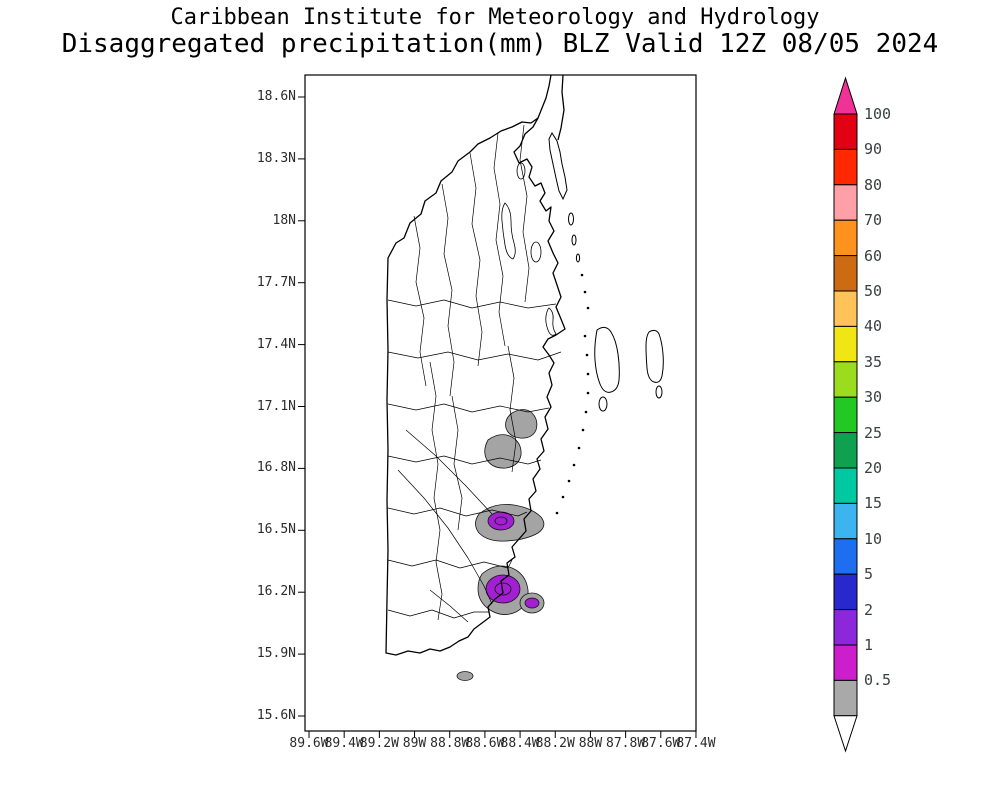 This screenshot has width=1000, height=800. I want to click on turneffe-south, so click(603, 404).